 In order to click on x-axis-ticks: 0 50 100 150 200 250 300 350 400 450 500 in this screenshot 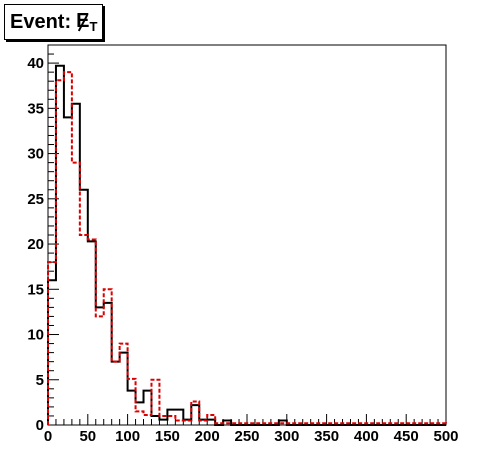, I will do `click(251, 429)`.